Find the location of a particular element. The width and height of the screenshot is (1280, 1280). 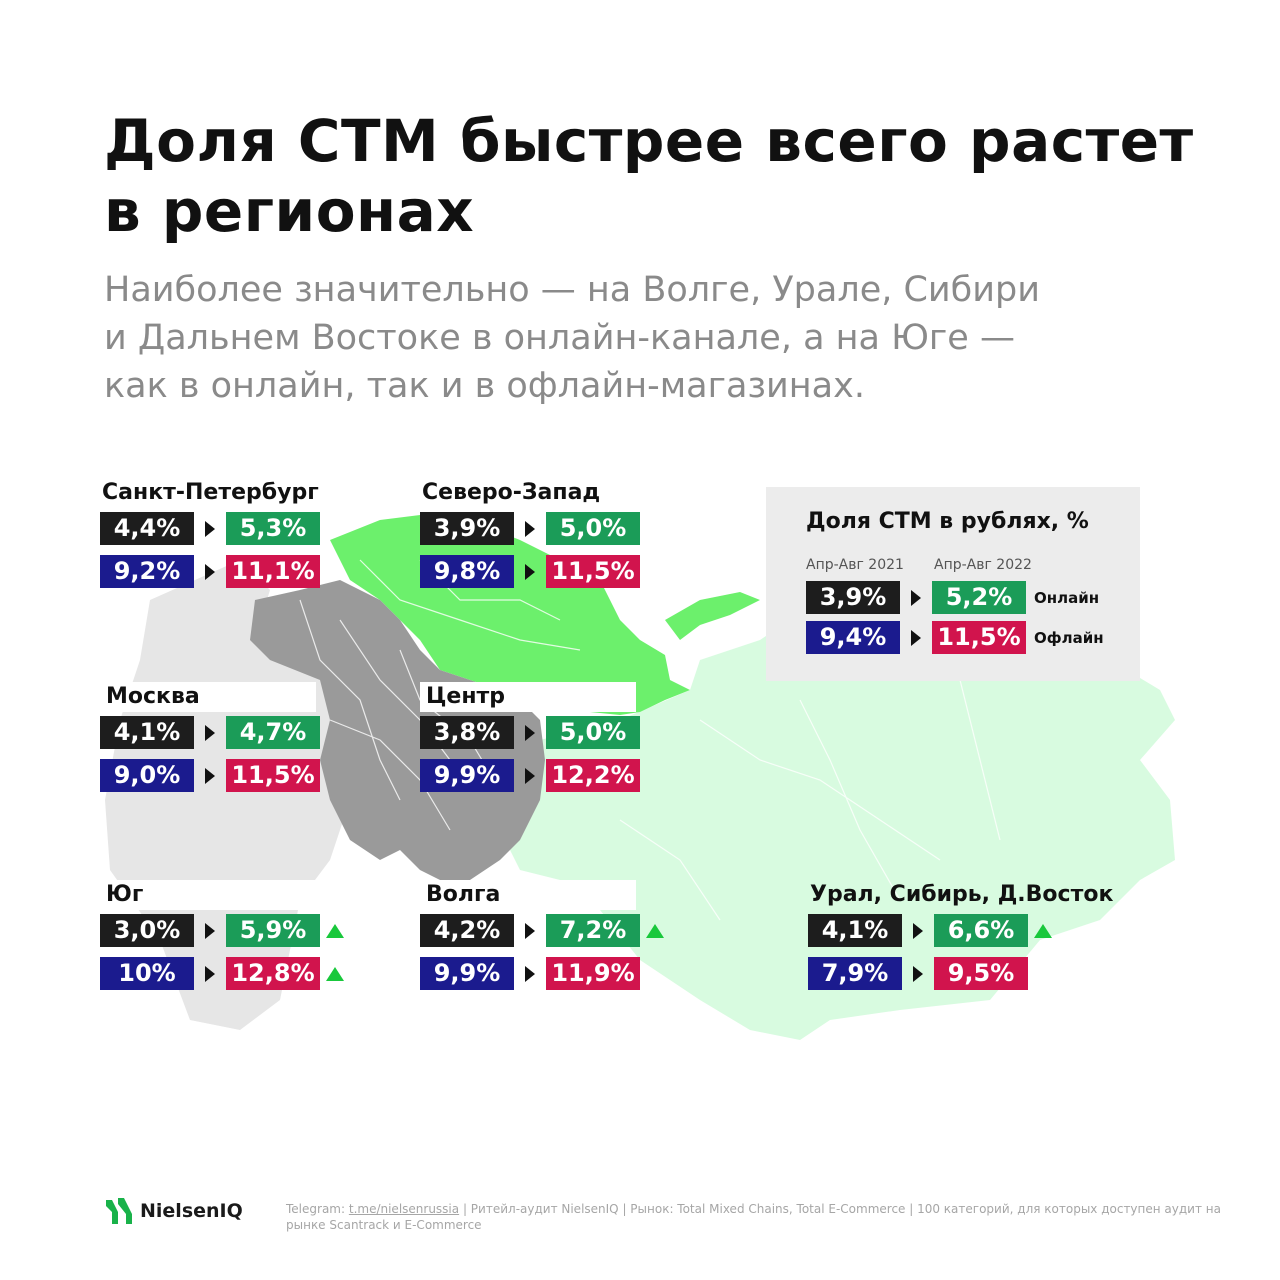

region-card: Москва 4,1% 4,7% 9,0% 11,5% is located at coordinates (210, 742).